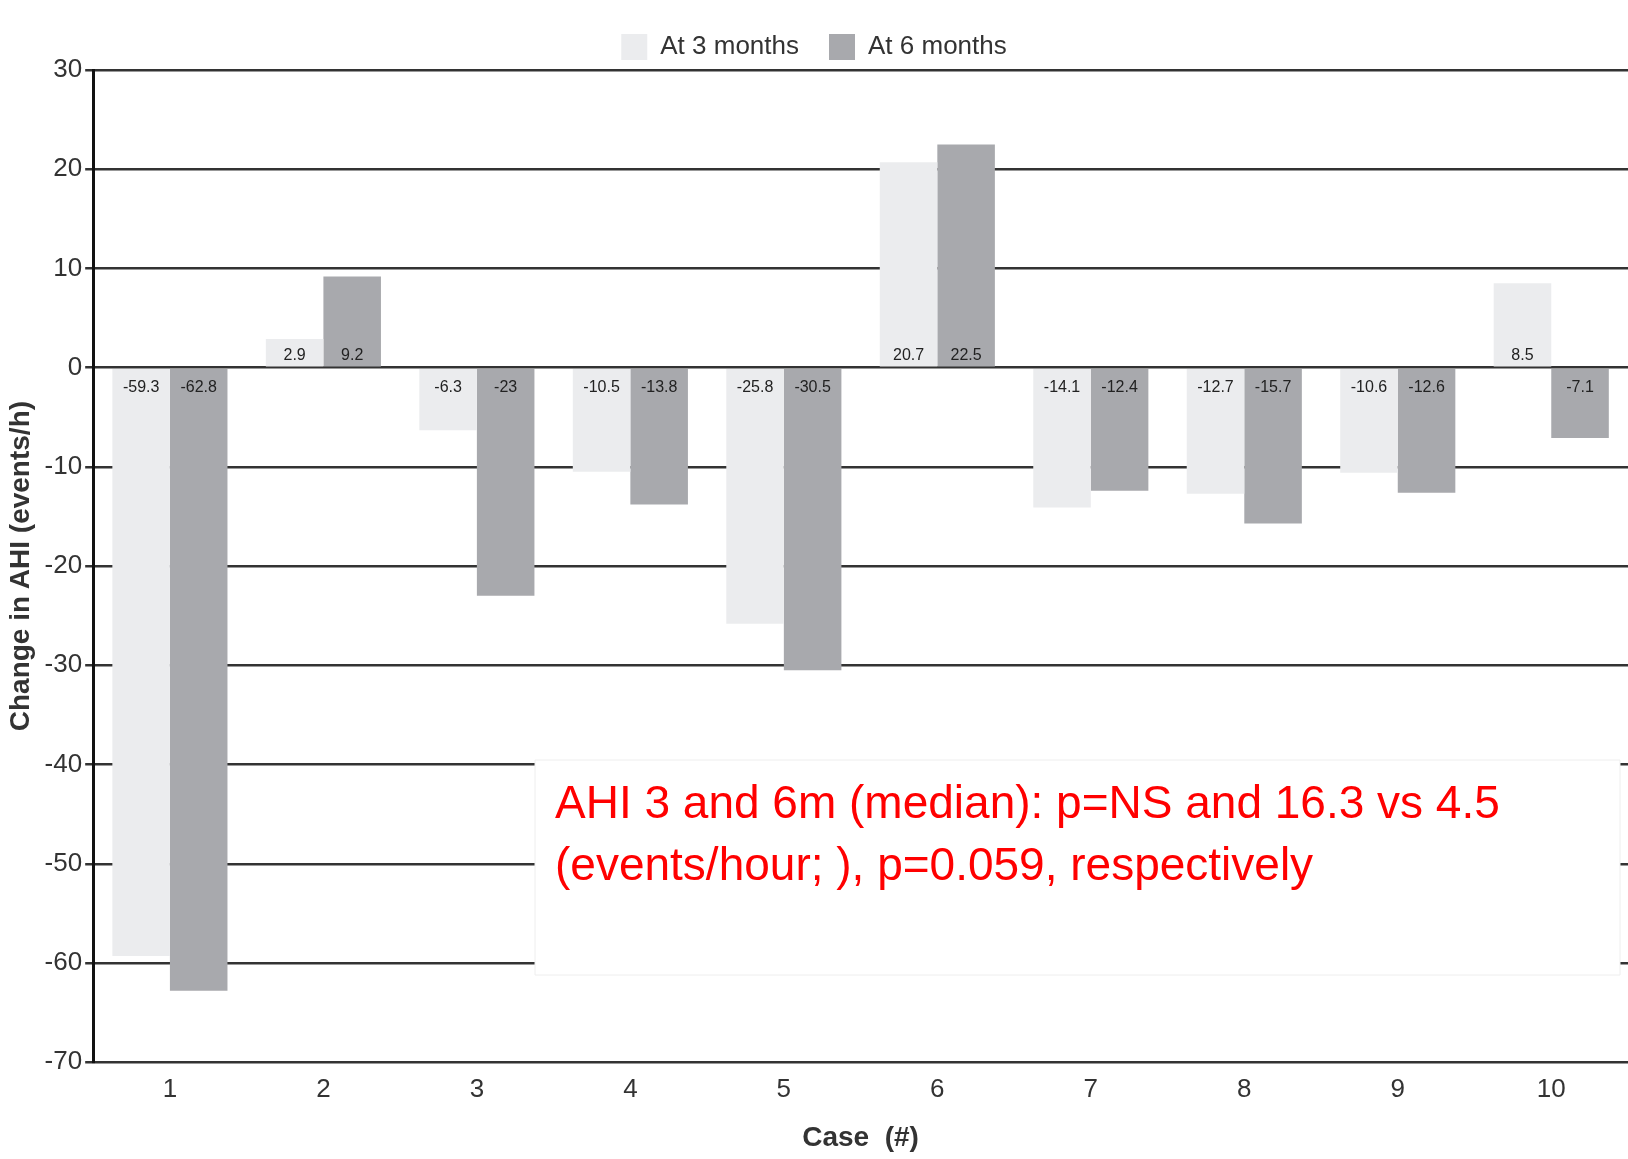  I want to click on y-tick-label: 30, so click(68, 68).